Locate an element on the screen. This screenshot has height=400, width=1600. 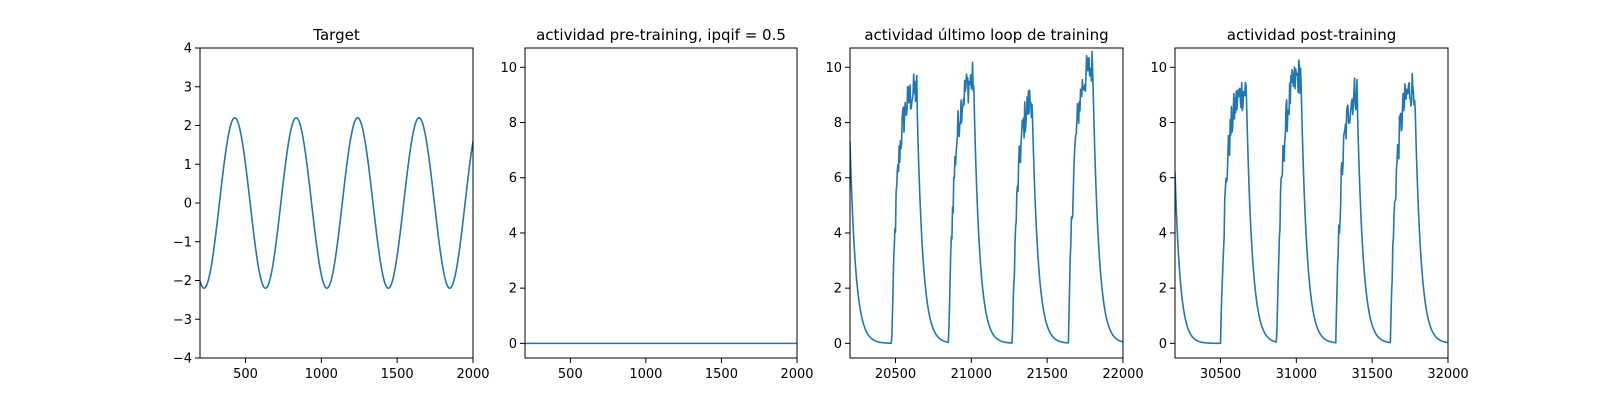
x-tick-label: 30500 is located at coordinates (1220, 374).